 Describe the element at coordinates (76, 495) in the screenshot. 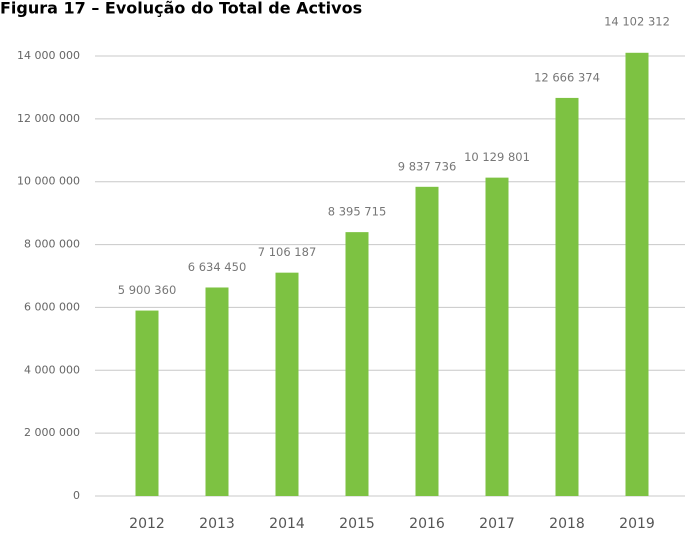

I see `y-tick-label: 0` at that location.